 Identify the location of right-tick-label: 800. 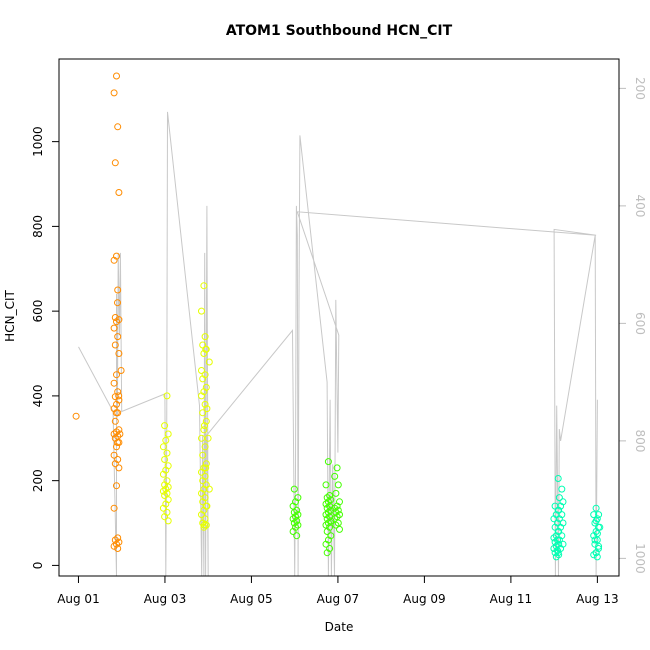
(640, 440).